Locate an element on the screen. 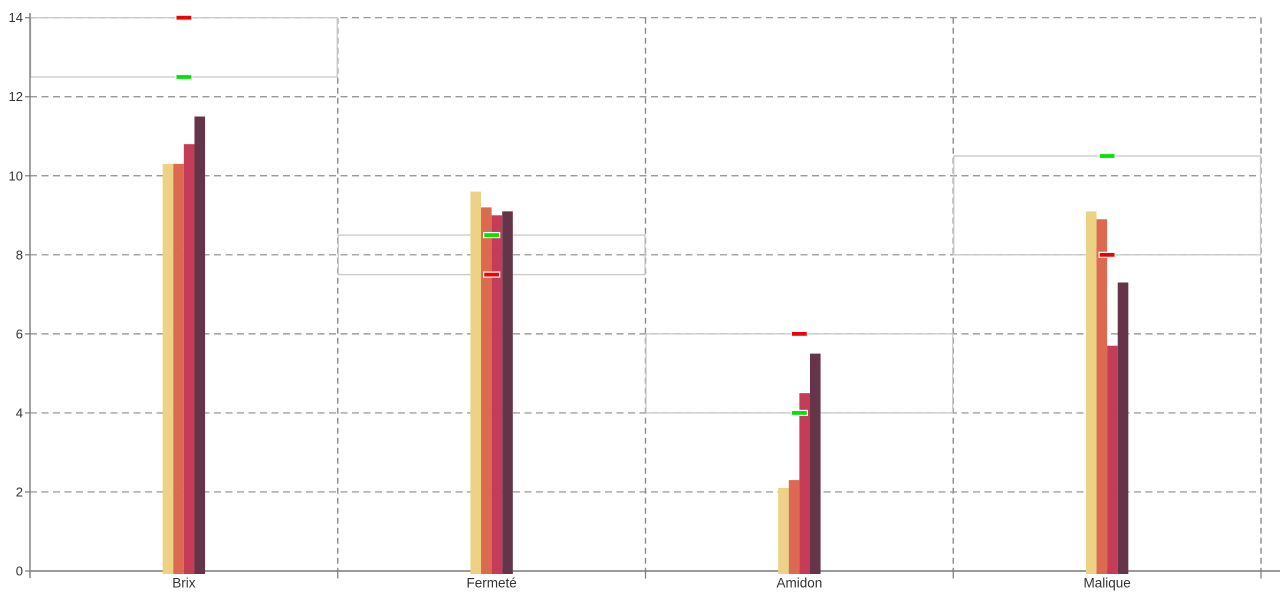 The height and width of the screenshot is (600, 1280). reference-band is located at coordinates (183, 47).